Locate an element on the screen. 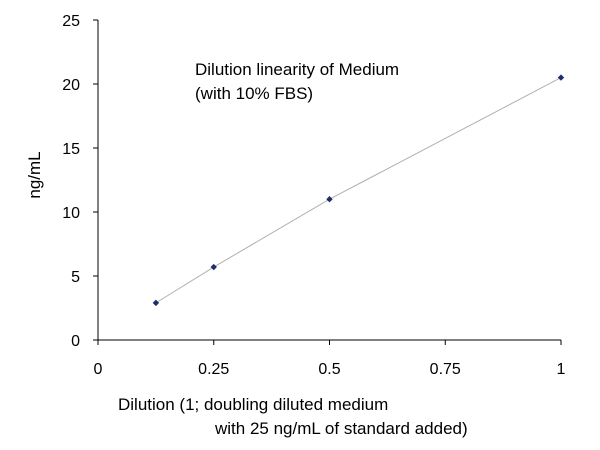 Image resolution: width=600 pixels, height=450 pixels. x-tick-label: 1 is located at coordinates (561, 369).